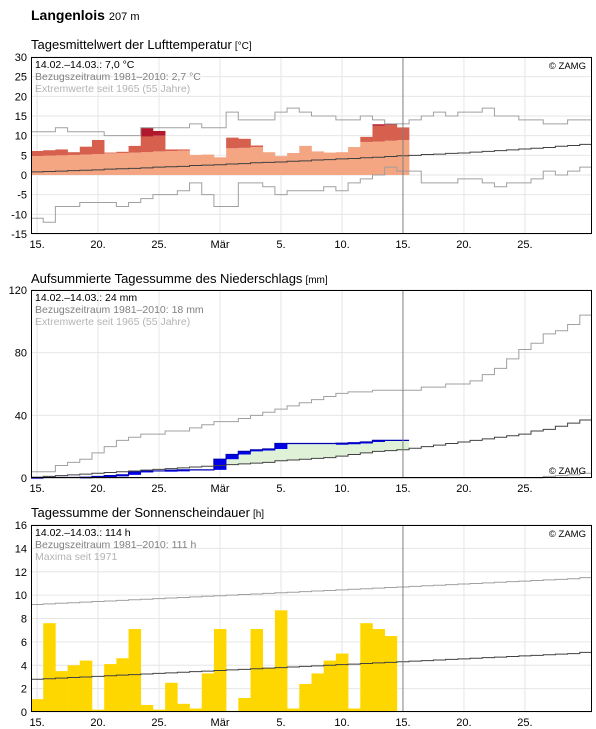  Describe the element at coordinates (158, 245) in the screenshot. I see `temp|0-xtick-label: 25.` at that location.